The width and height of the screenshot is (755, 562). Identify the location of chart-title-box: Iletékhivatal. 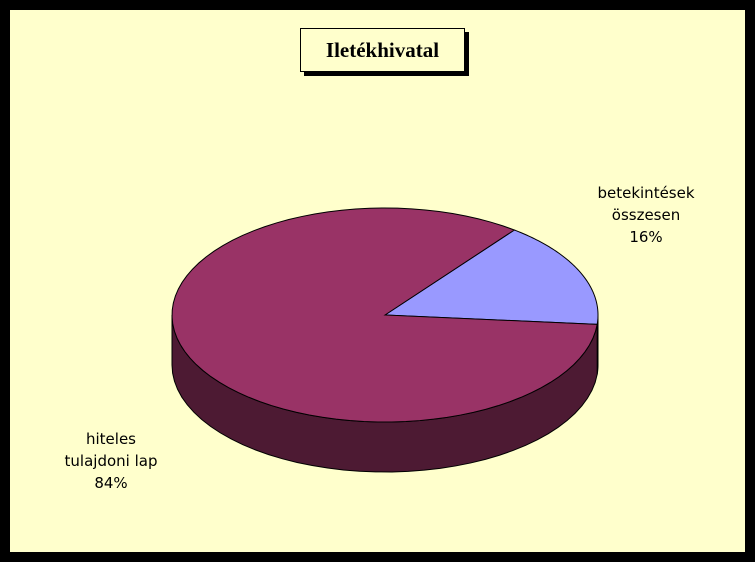
(382, 50).